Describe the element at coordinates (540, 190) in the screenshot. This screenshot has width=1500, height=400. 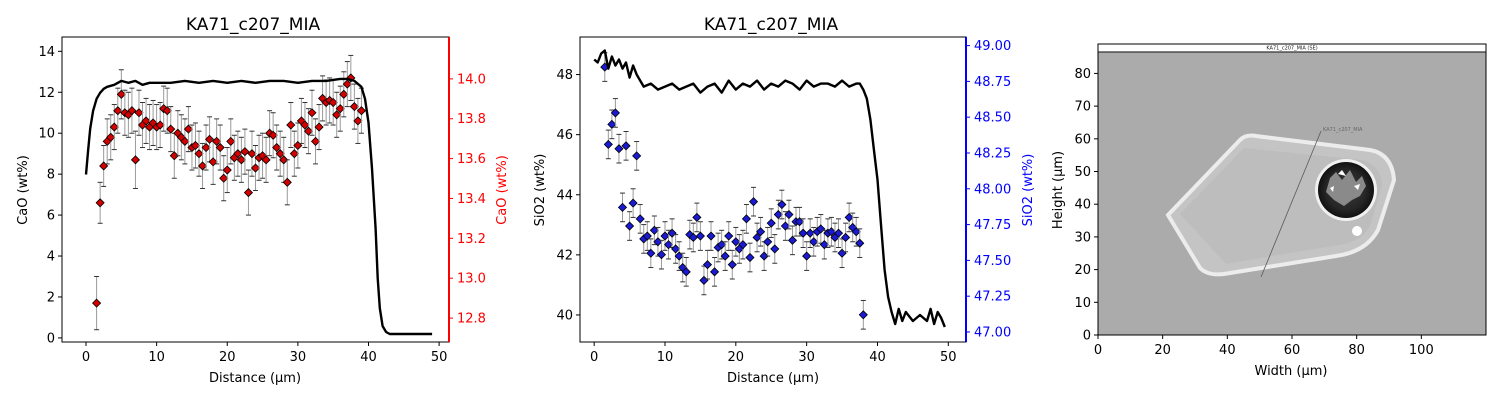
I see `panel-sio2-y-label: SiO2 (wt%)` at that location.